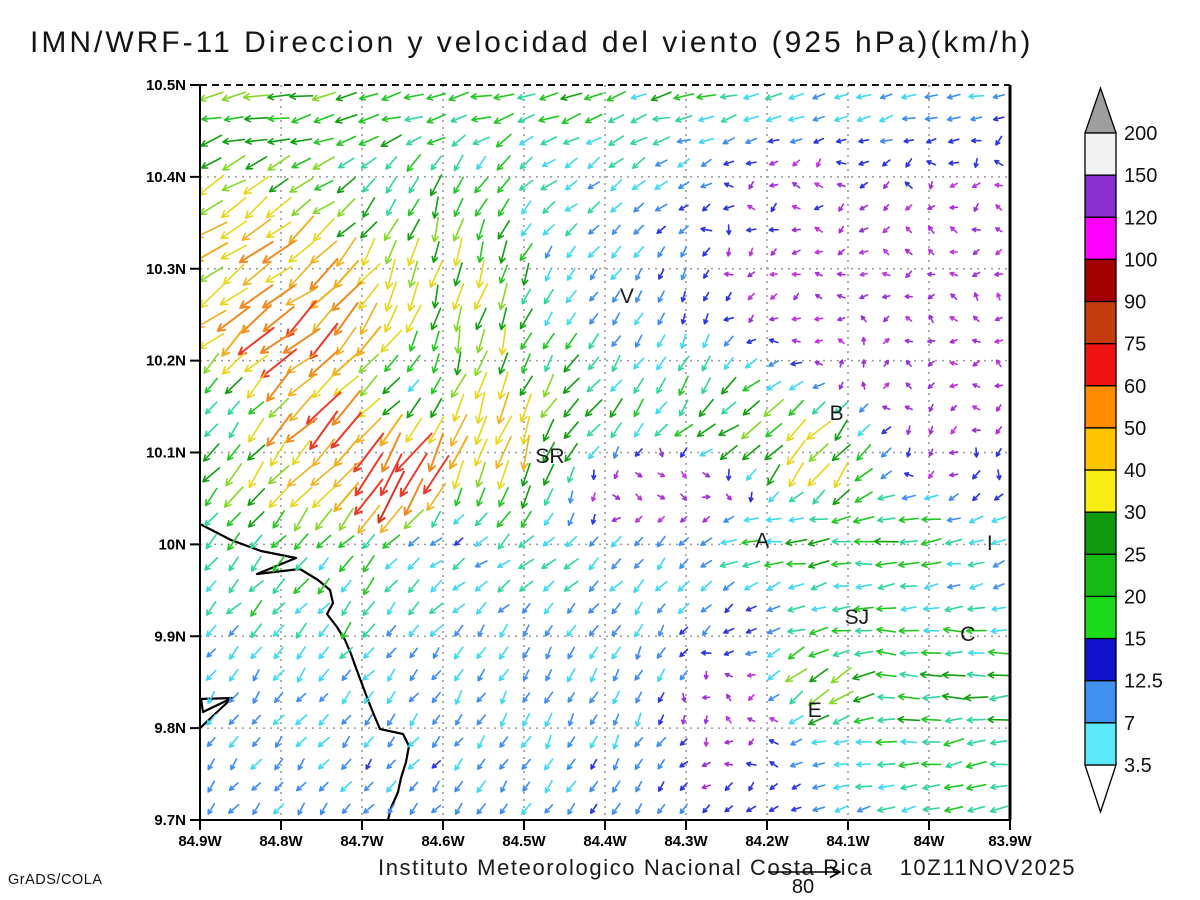  What do you see at coordinates (990, 543) in the screenshot?
I see `city-label: I` at bounding box center [990, 543].